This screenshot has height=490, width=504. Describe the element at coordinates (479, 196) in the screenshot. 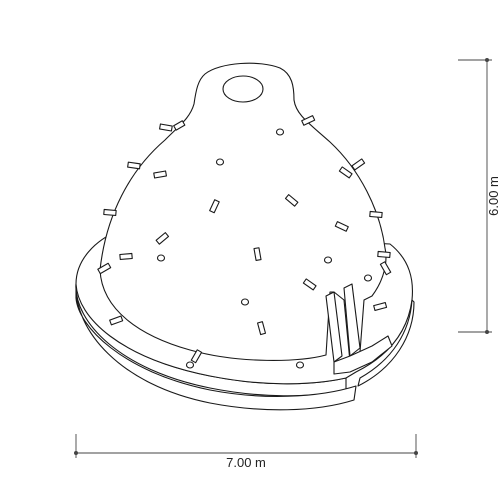

I see `height-dimension: 6.00 m` at that location.